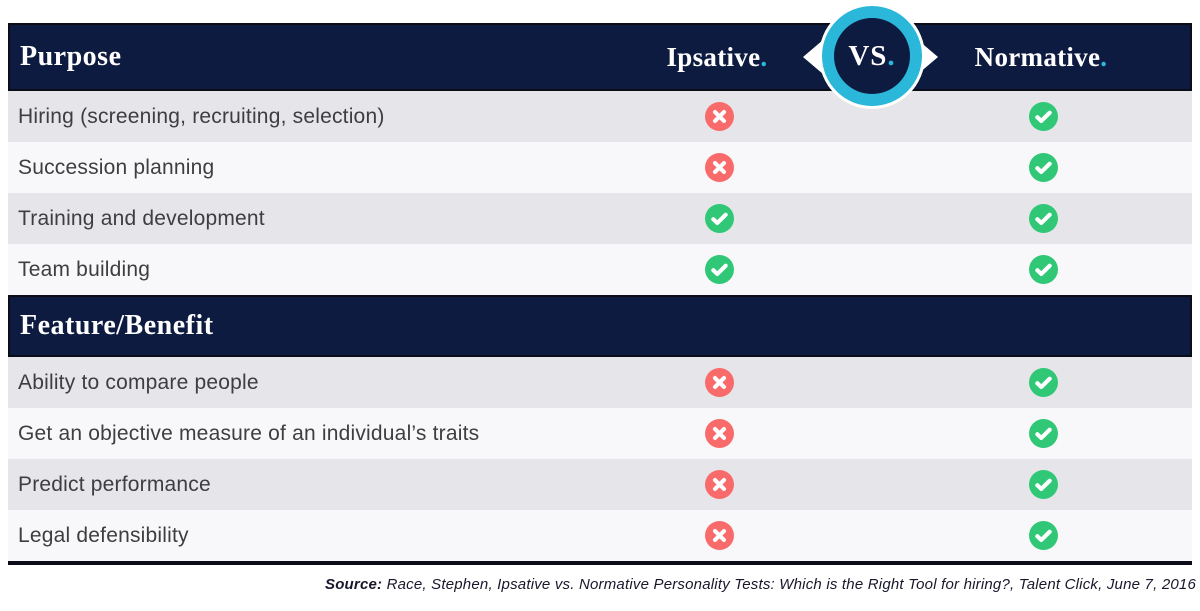 The image size is (1200, 611). What do you see at coordinates (84, 269) in the screenshot?
I see `row-label: Team building` at bounding box center [84, 269].